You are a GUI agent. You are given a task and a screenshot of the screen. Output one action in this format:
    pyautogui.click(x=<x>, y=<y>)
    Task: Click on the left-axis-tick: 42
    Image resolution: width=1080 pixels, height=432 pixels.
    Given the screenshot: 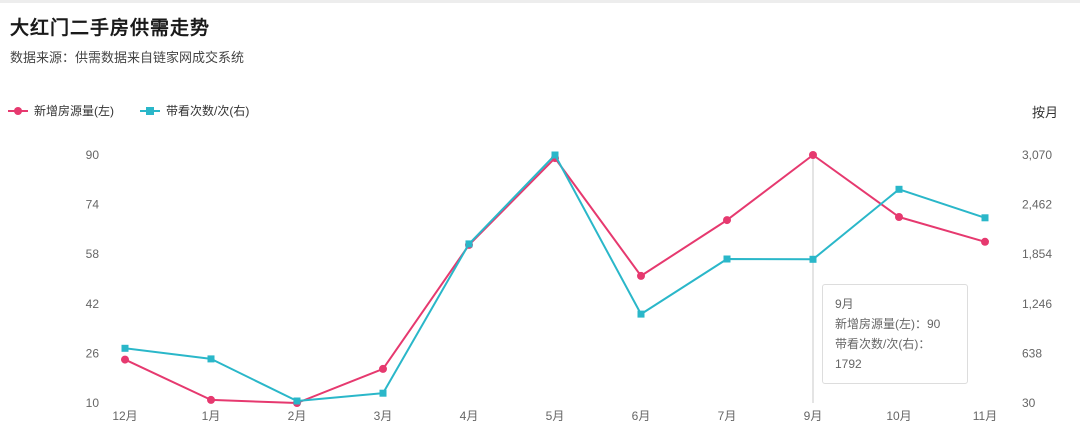 What is the action you would take?
    pyautogui.click(x=93, y=304)
    